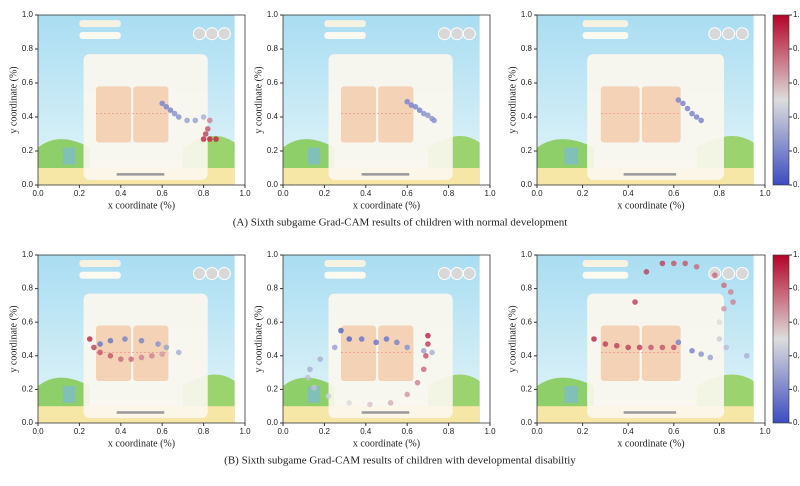 The height and width of the screenshot is (486, 800). I want to click on game-slider, so click(650, 174).